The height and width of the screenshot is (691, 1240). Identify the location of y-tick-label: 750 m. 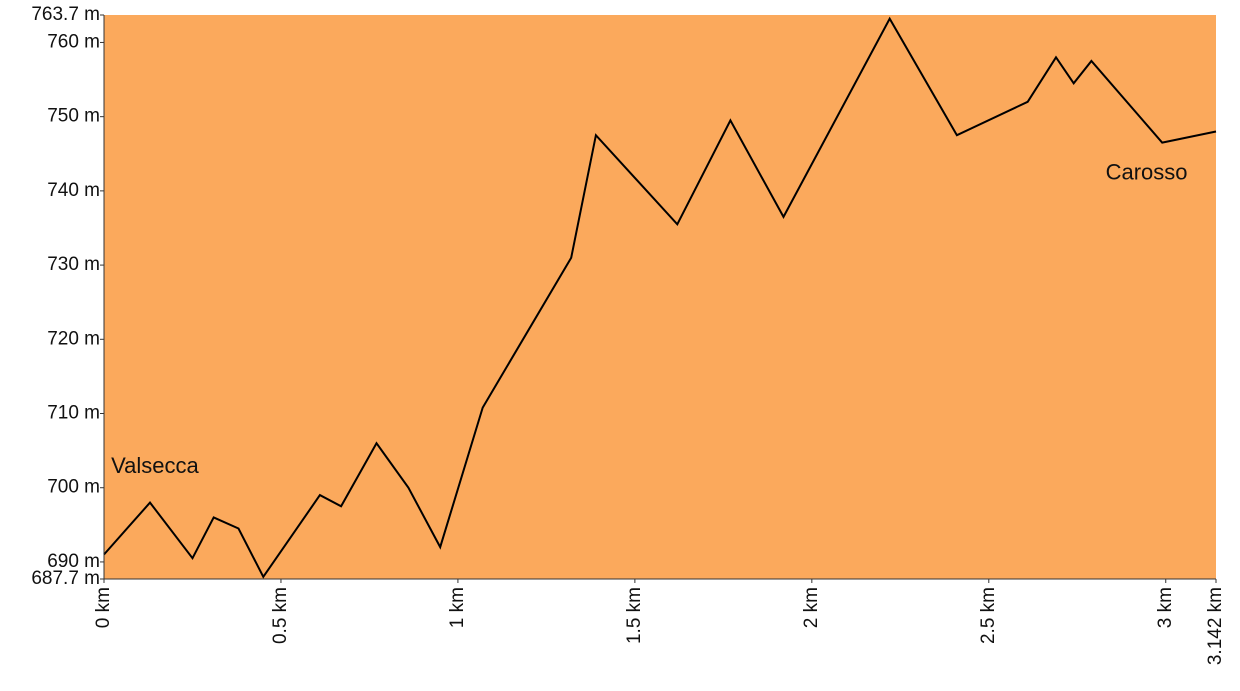
(73, 116).